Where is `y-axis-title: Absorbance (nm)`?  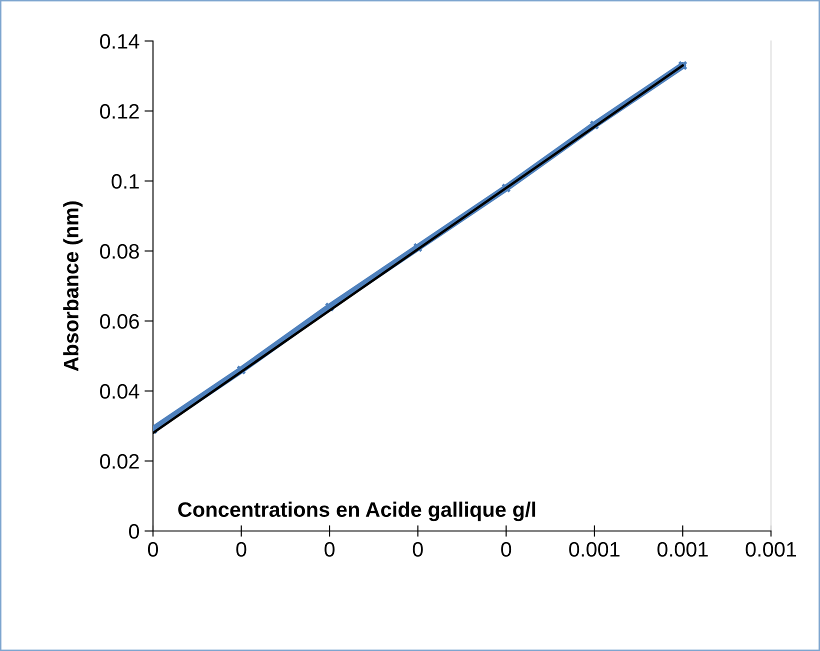
y-axis-title: Absorbance (nm) is located at coordinates (73, 286).